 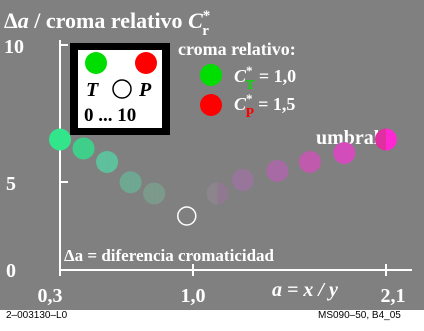 What do you see at coordinates (359, 315) in the screenshot?
I see `footer-right-code: MS090–50, B4_05` at bounding box center [359, 315].